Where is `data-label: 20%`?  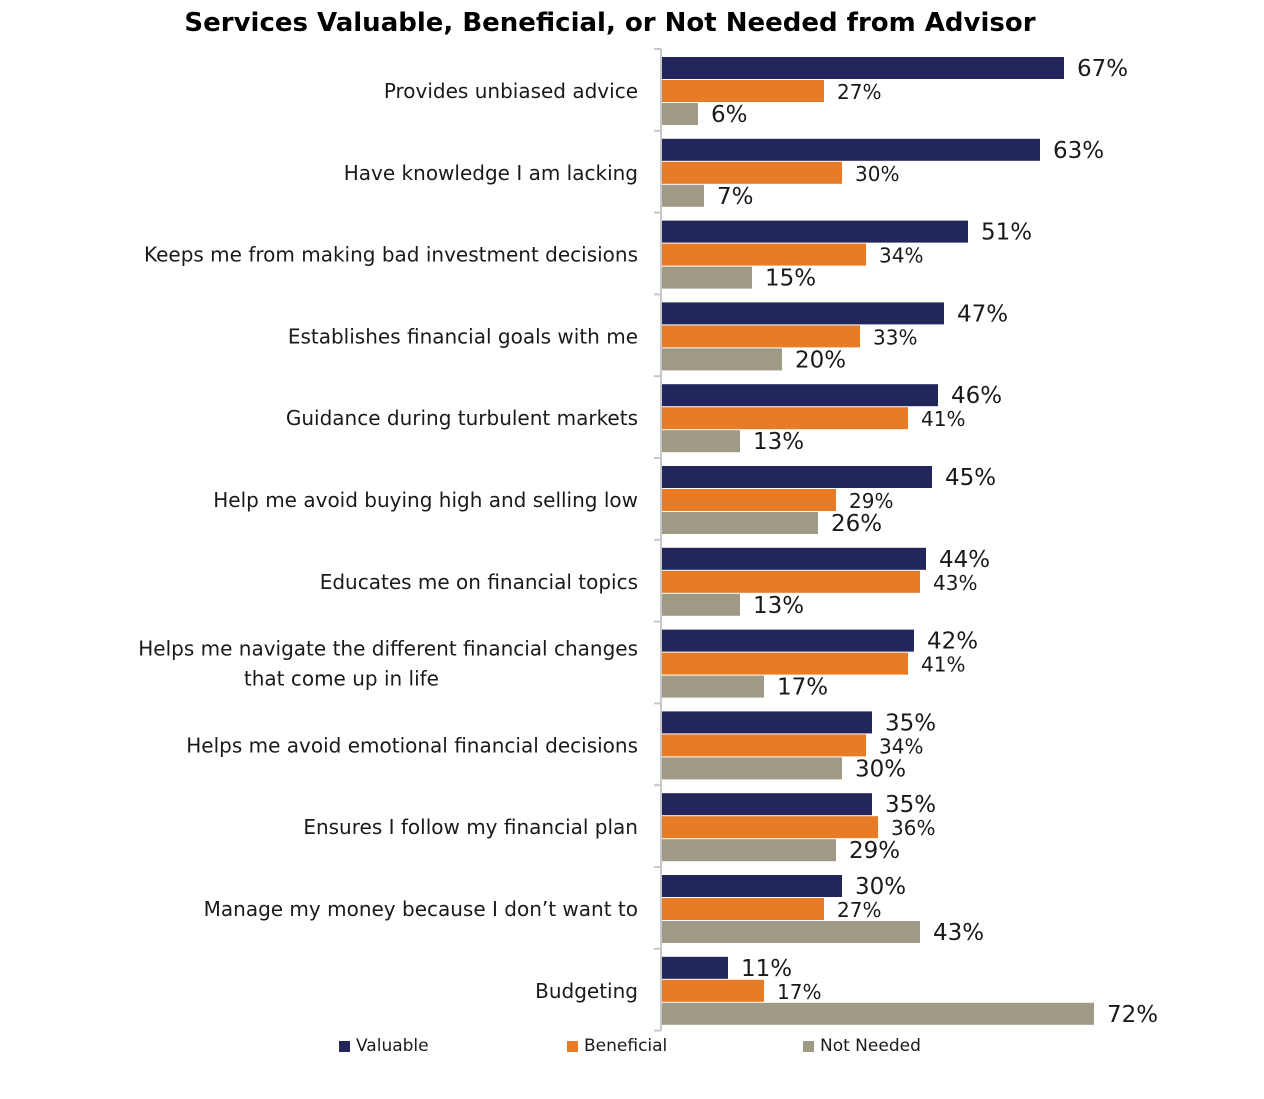 data-label: 20% is located at coordinates (820, 360).